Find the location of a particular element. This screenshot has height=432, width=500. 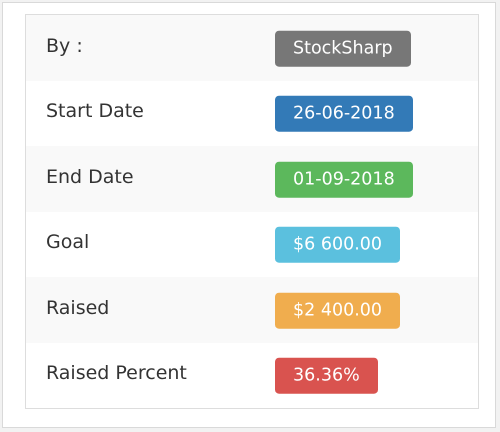

author-badge: StockSharp is located at coordinates (343, 48).